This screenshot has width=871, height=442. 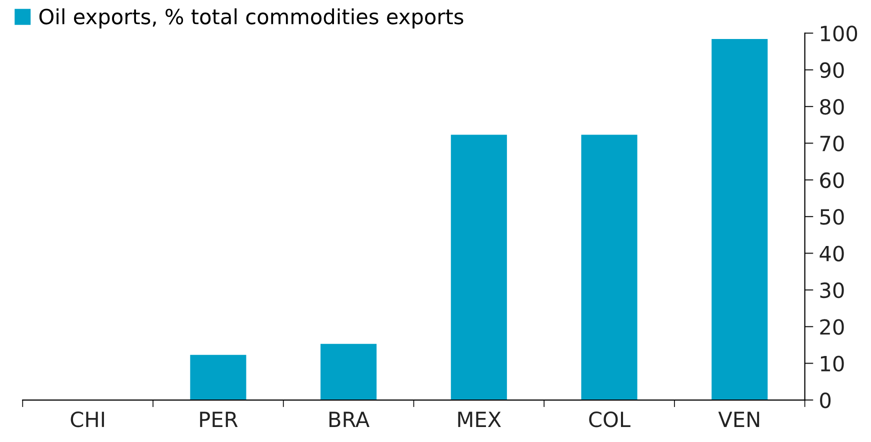 What do you see at coordinates (87, 419) in the screenshot?
I see `x-tick-label: CHI` at bounding box center [87, 419].